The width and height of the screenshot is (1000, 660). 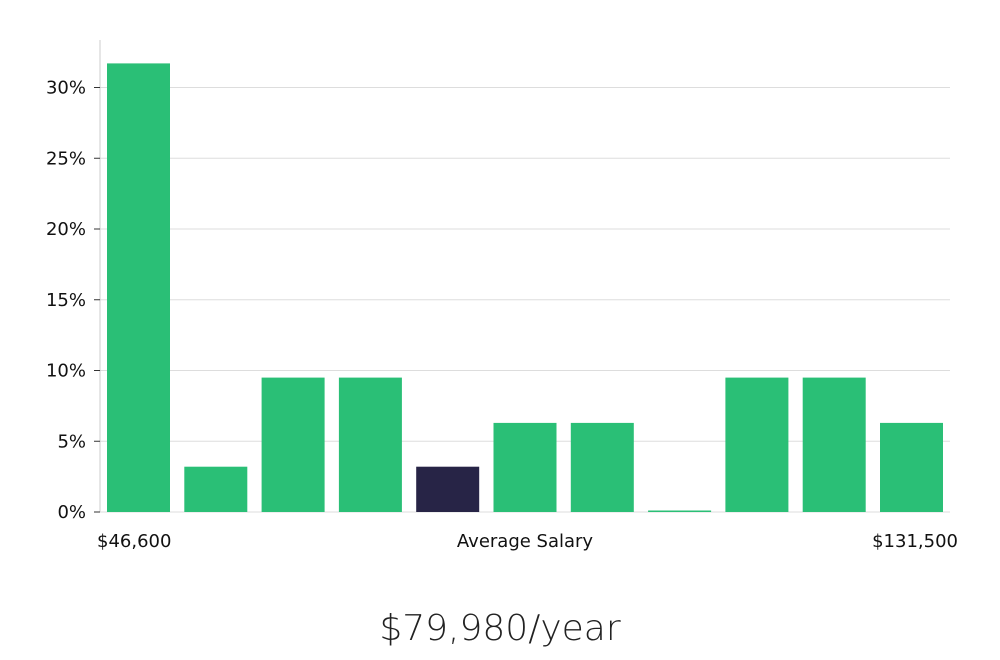 I want to click on y-tick-label: 30%, so click(x=66, y=88).